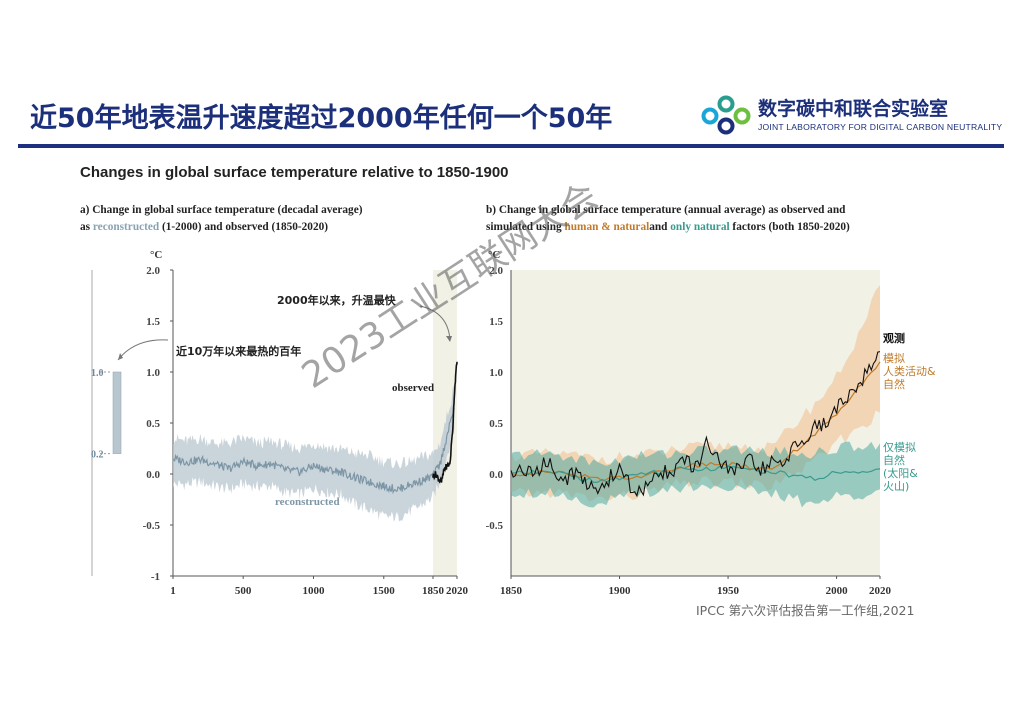 The height and width of the screenshot is (724, 1024). What do you see at coordinates (337, 300) in the screenshot?
I see `panel-a-annotation-fastest: 2000年以来，升温最快` at bounding box center [337, 300].